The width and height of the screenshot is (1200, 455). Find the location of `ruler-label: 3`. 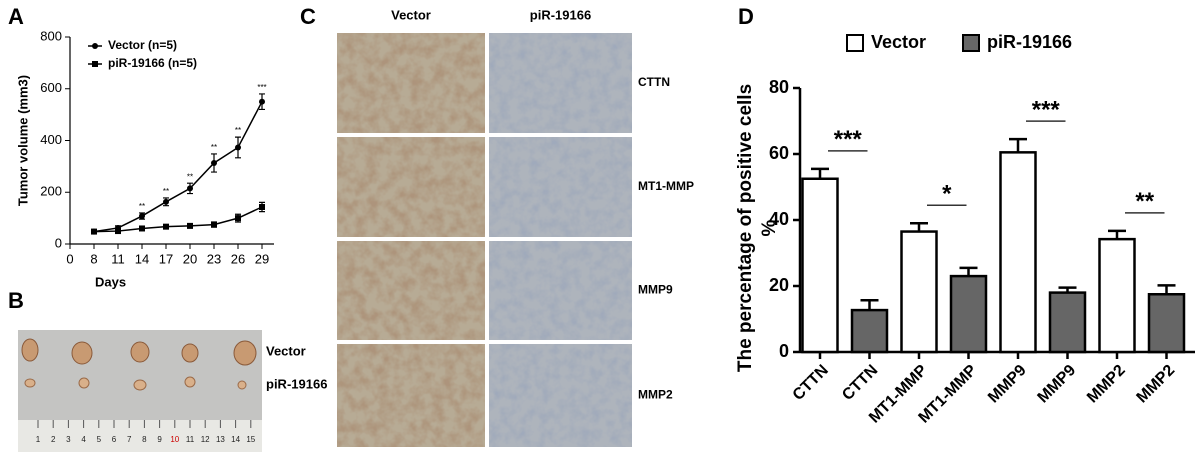

ruler-label: 3 is located at coordinates (68, 439).